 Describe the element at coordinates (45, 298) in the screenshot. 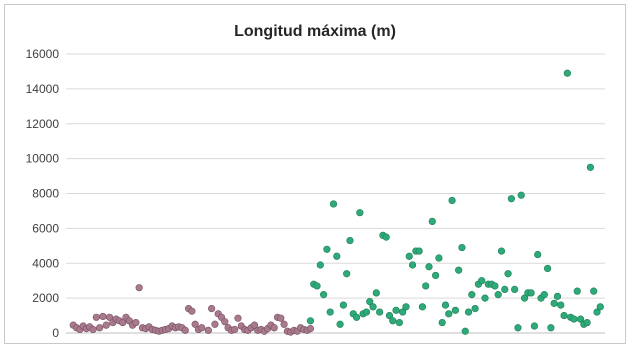

I see `y-tick-label: 2000` at that location.